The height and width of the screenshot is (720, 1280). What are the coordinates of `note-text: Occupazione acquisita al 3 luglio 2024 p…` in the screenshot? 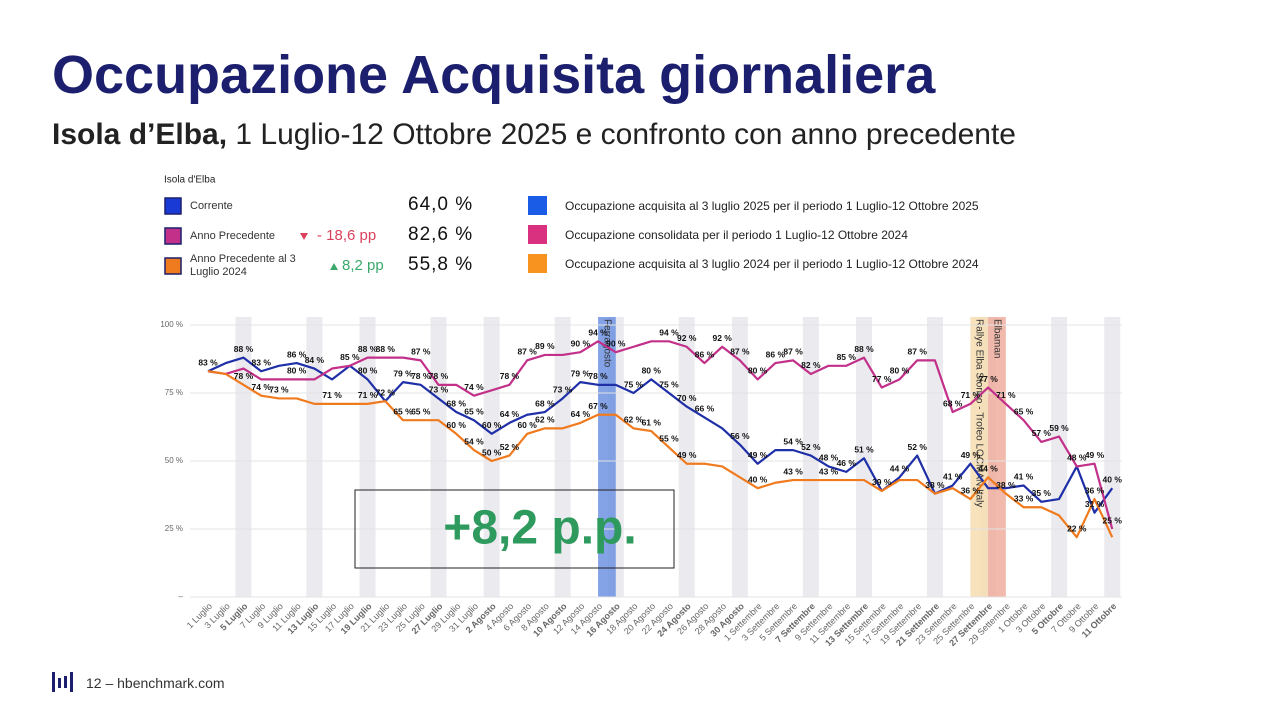 It's located at (772, 264).